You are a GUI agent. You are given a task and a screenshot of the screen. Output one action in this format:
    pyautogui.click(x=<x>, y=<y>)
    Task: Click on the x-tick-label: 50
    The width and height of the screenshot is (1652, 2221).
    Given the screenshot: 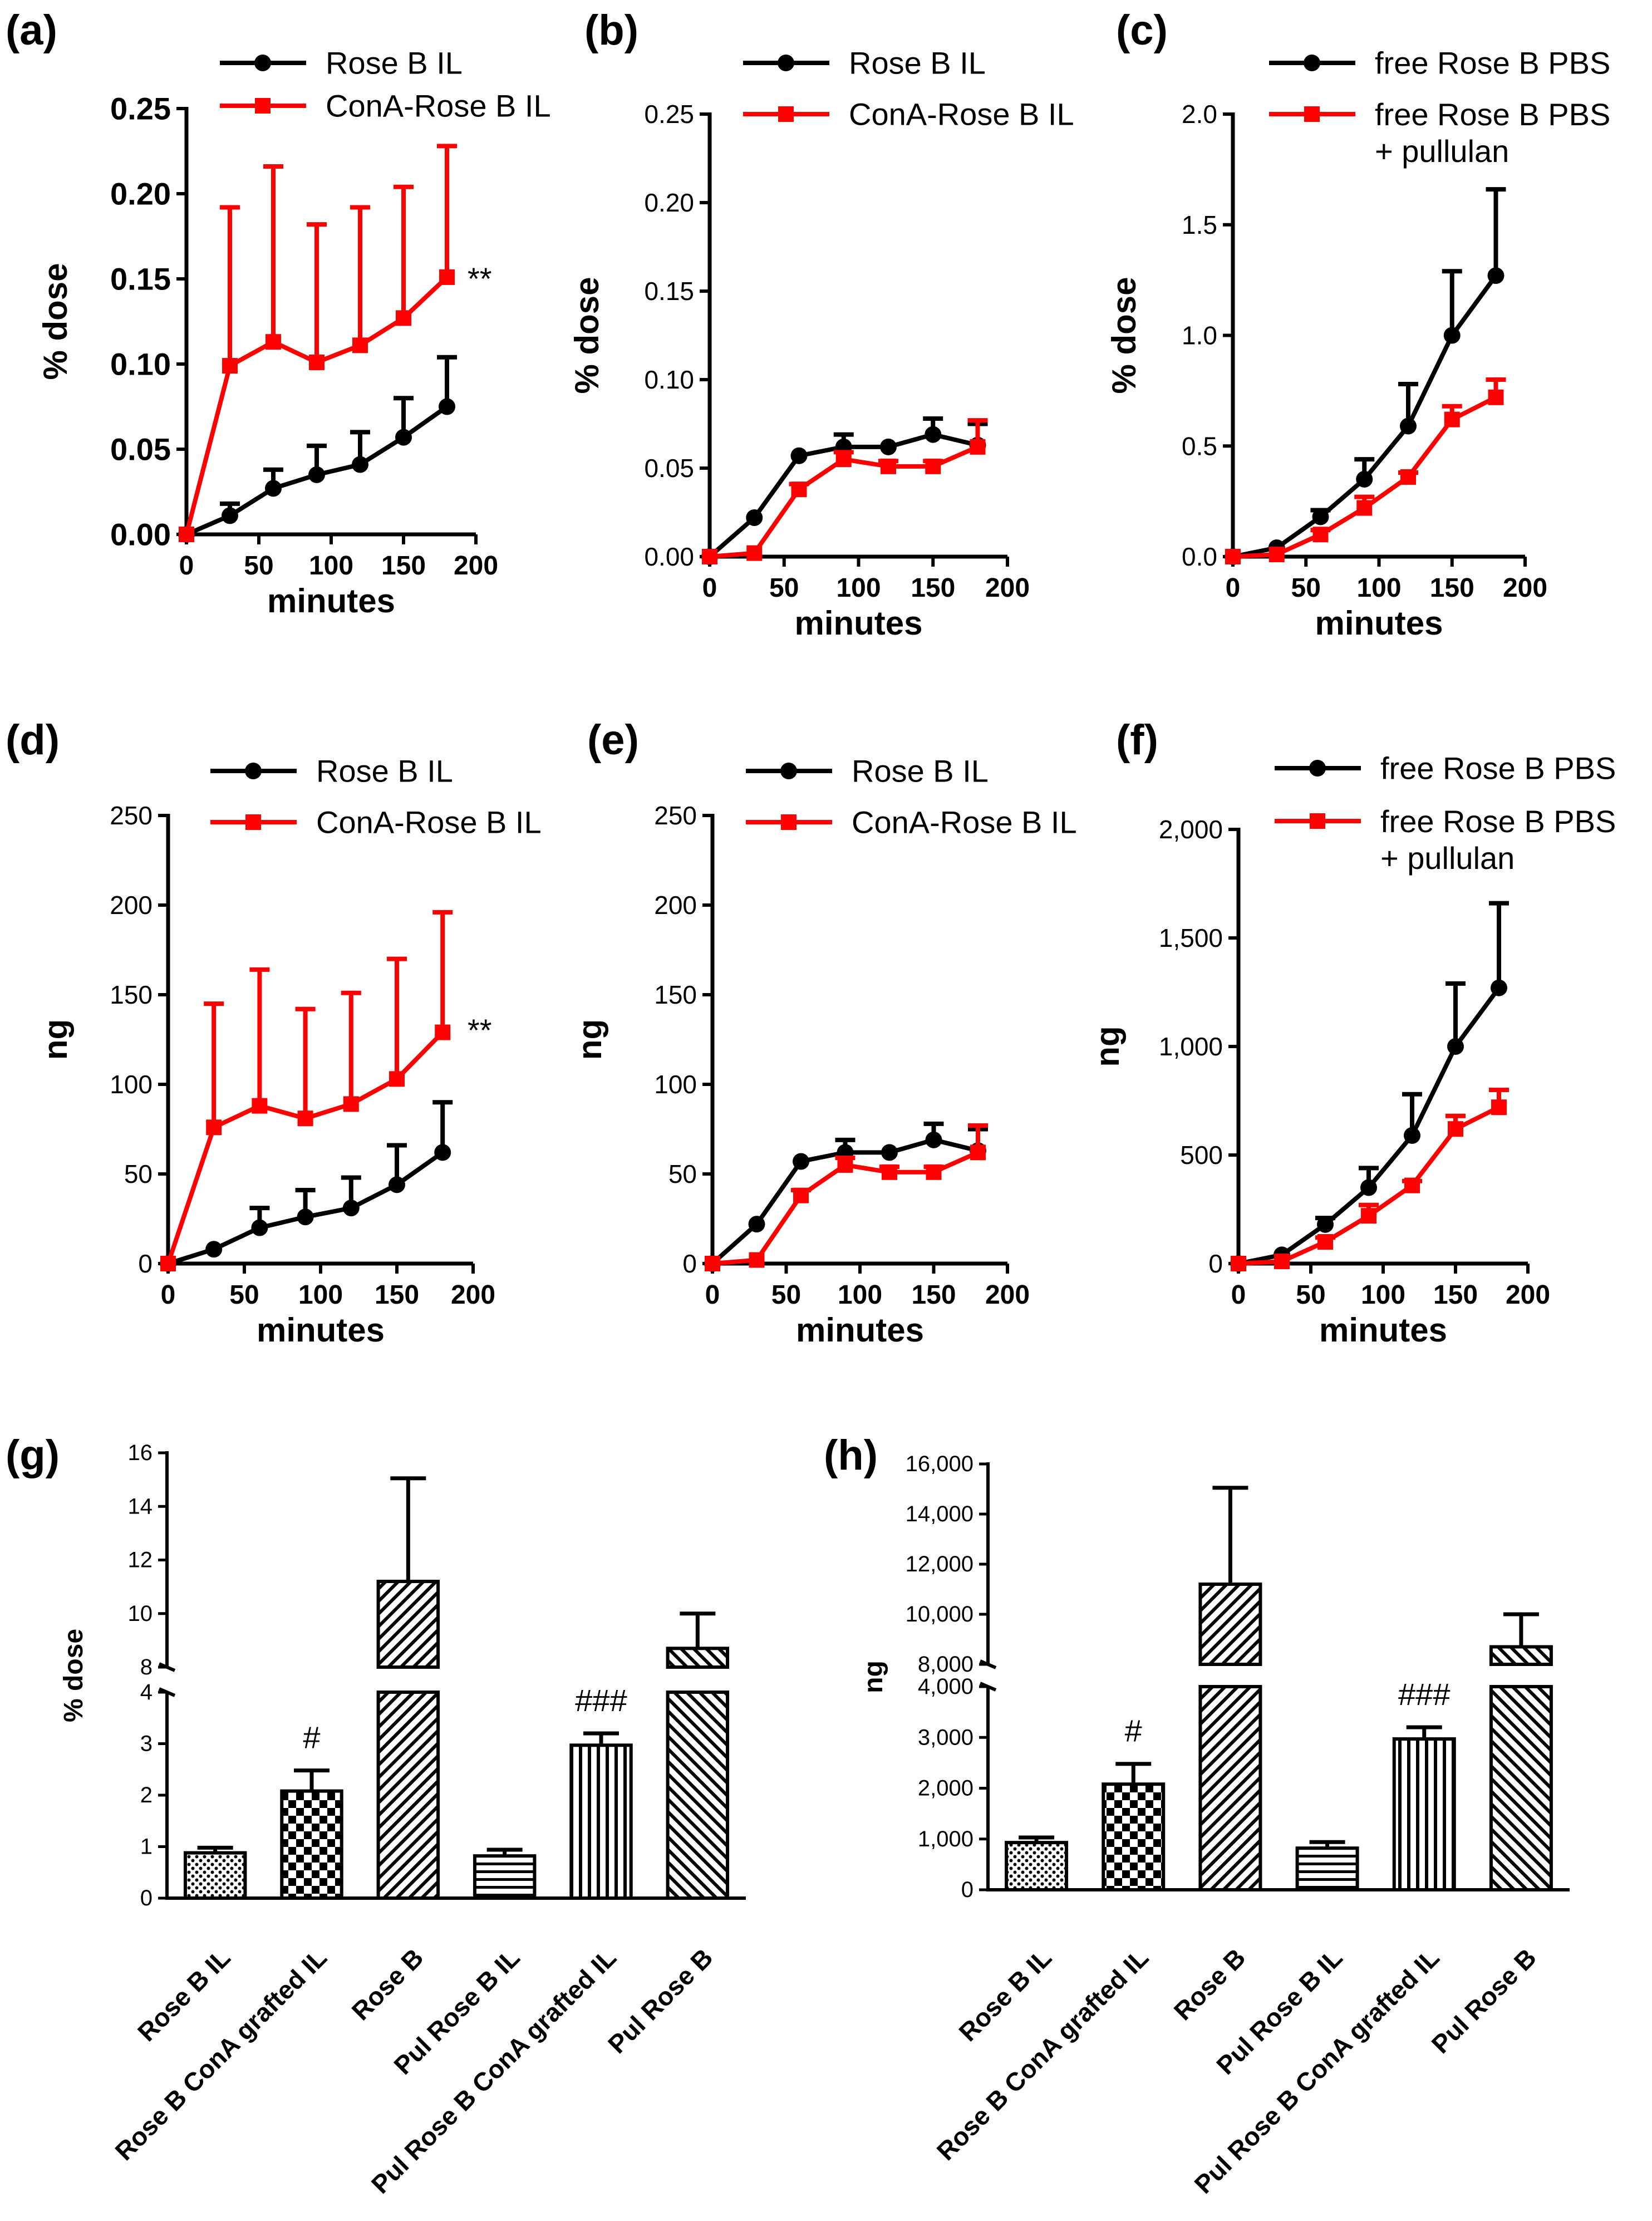 What is the action you would take?
    pyautogui.click(x=784, y=588)
    